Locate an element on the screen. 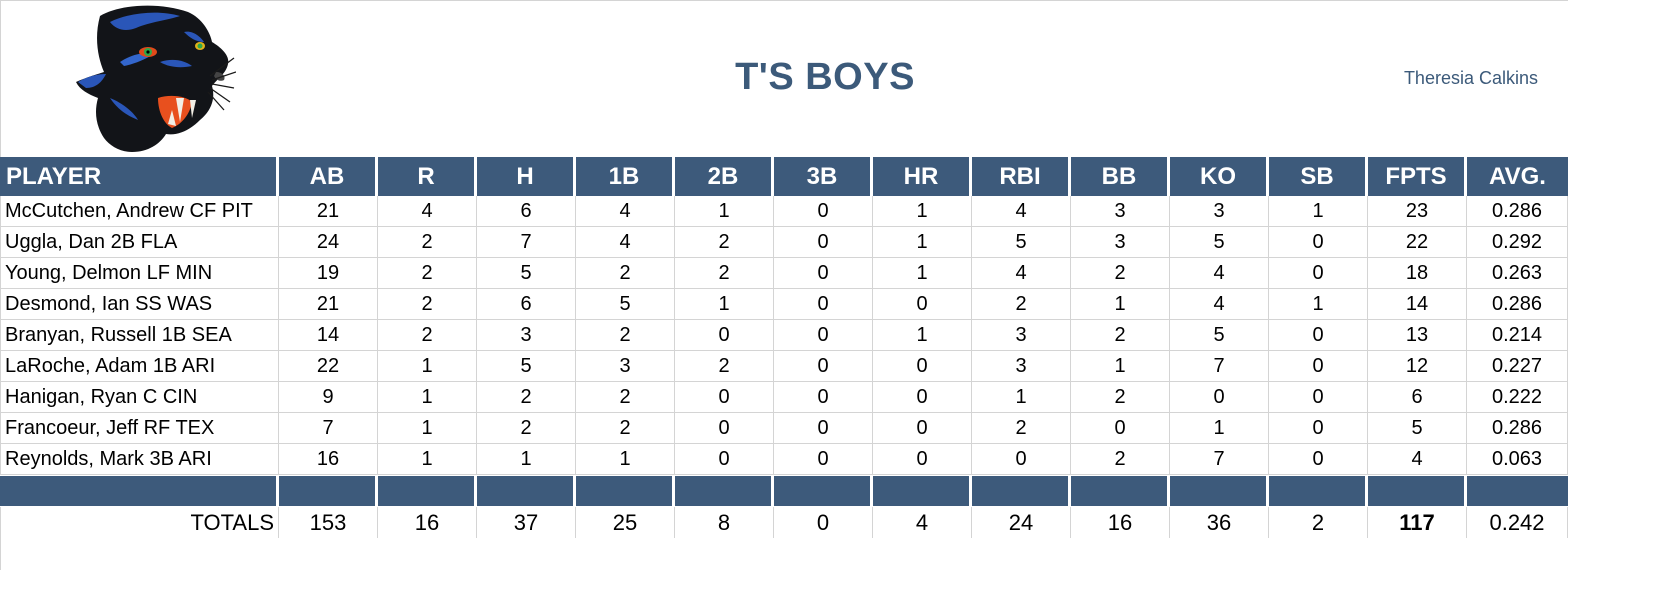  cell-avg: 0.227 is located at coordinates (1517, 366).